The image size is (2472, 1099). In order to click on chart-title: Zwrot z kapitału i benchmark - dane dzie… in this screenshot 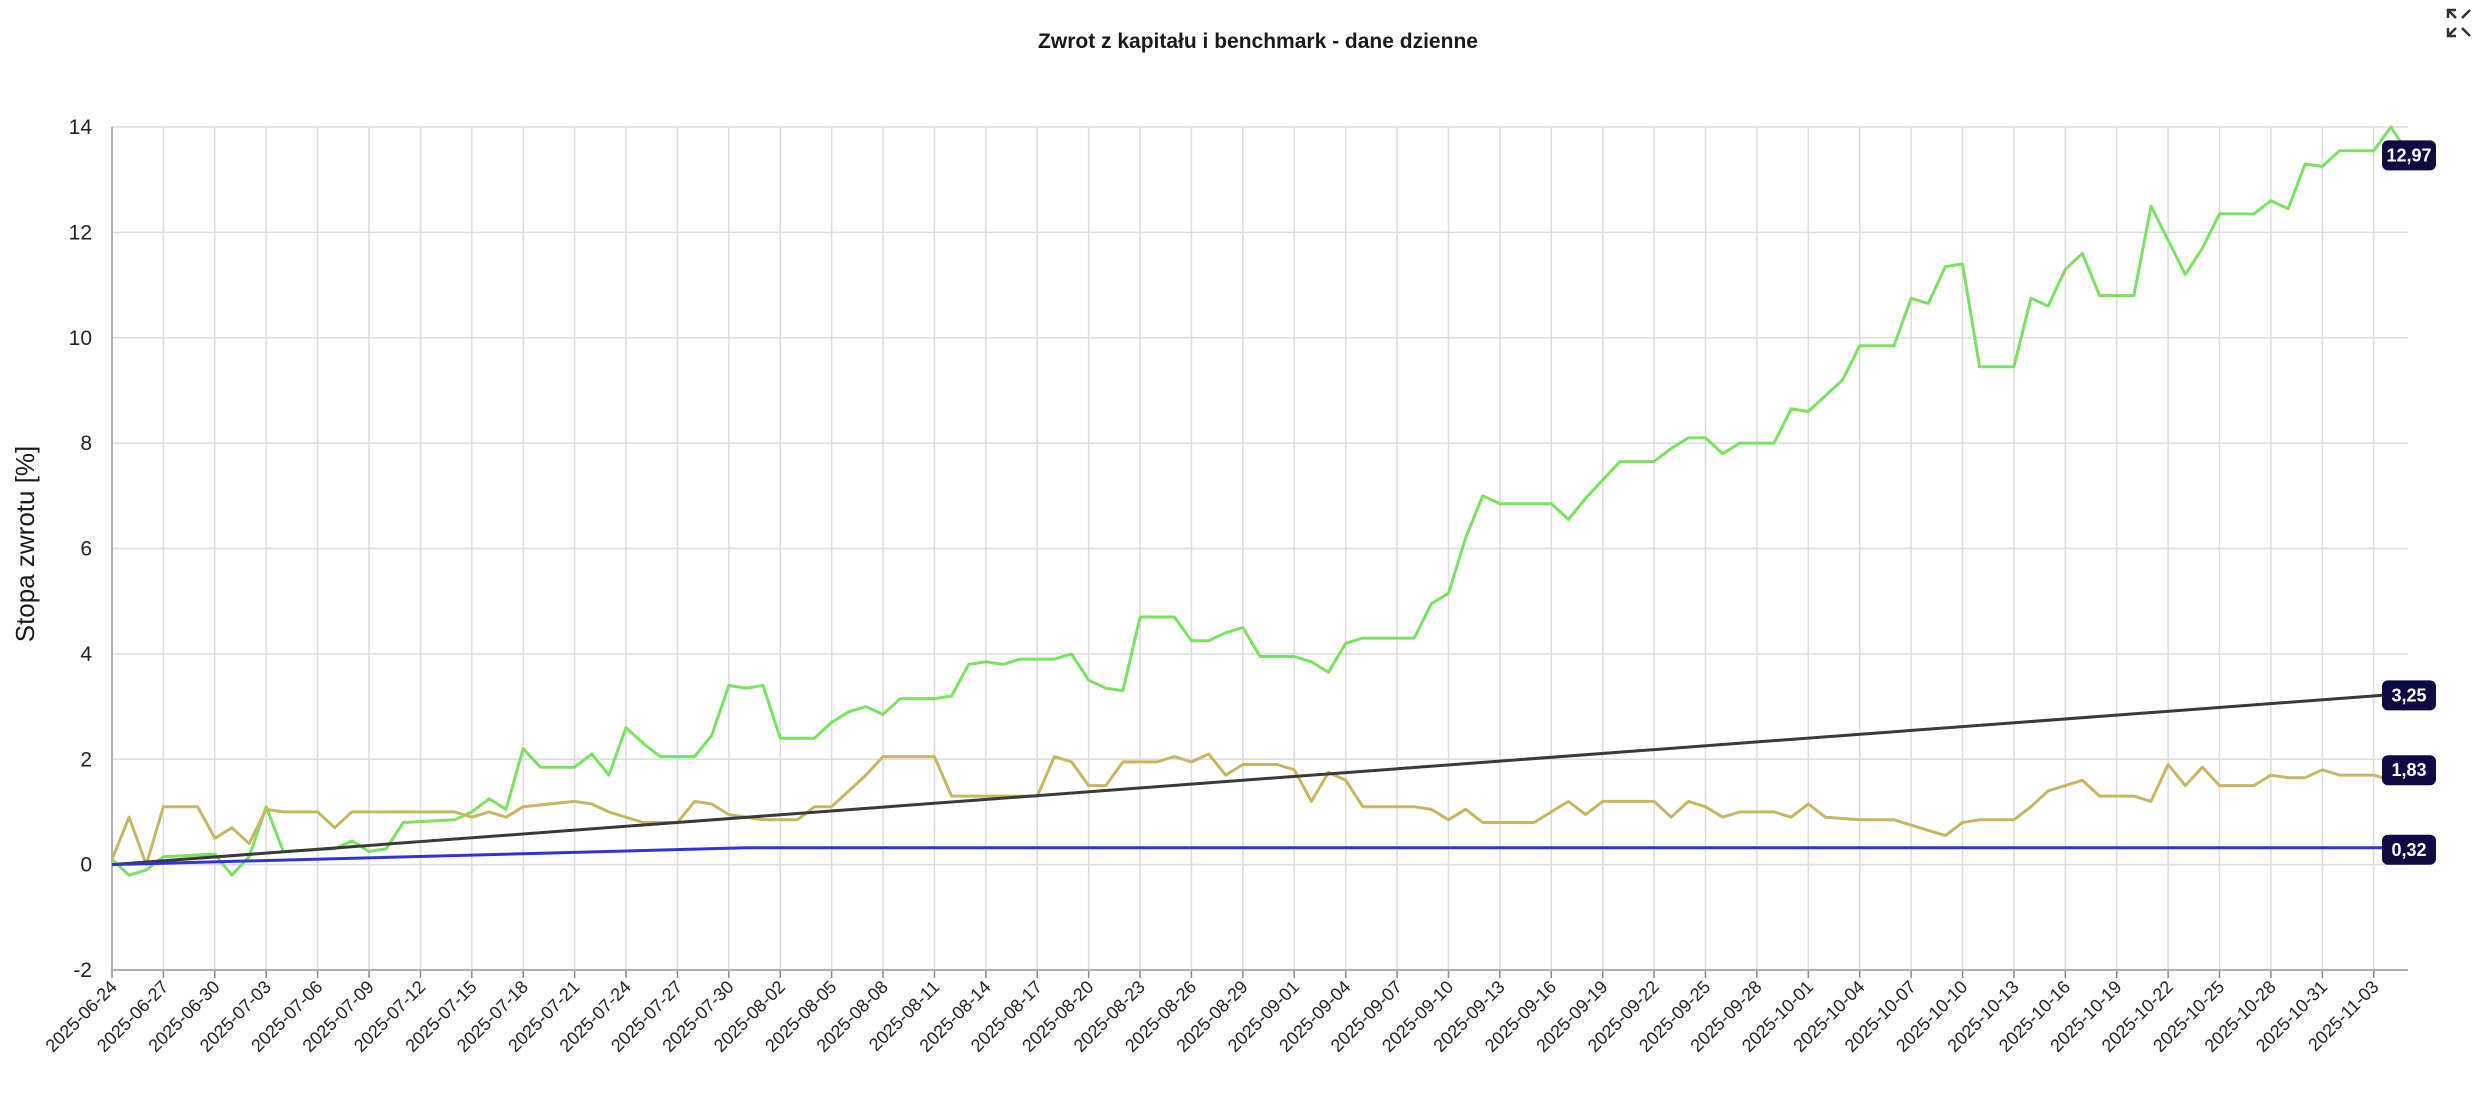, I will do `click(1258, 41)`.